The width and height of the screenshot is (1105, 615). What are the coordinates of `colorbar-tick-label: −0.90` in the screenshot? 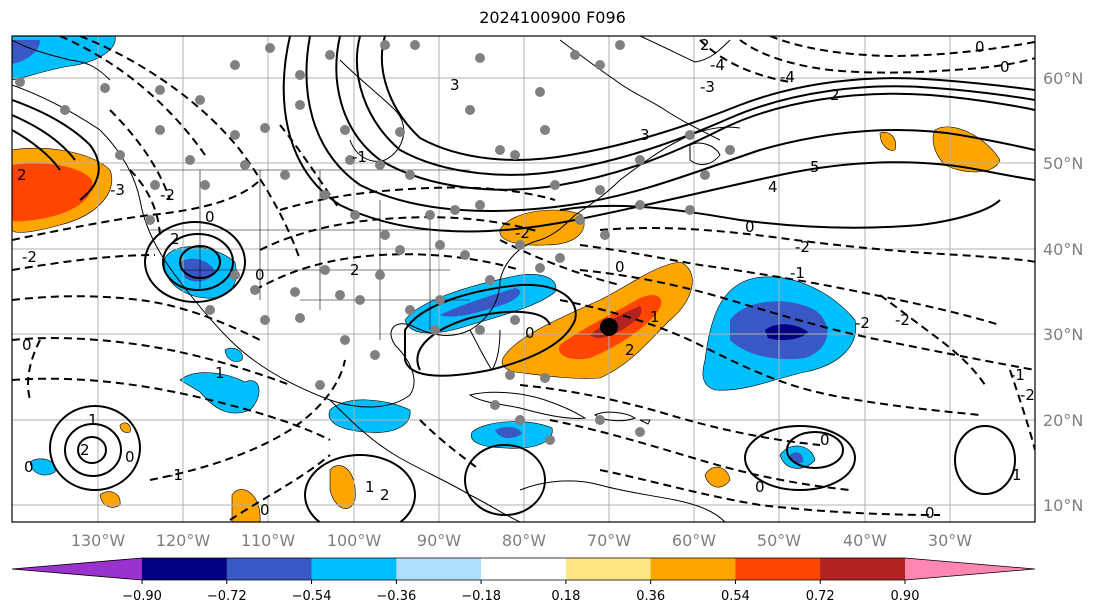 It's located at (142, 596).